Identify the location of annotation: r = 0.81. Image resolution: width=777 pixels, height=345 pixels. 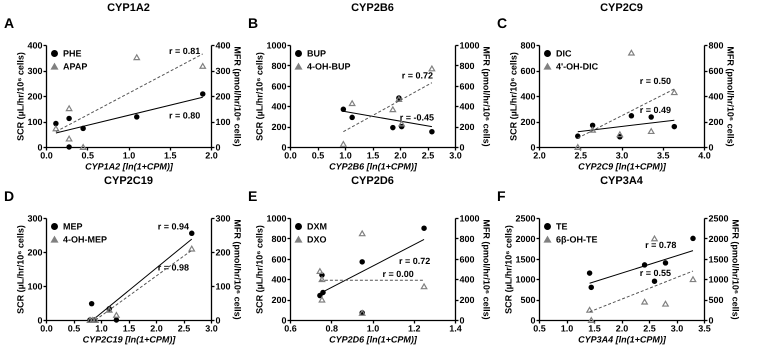
(184, 51).